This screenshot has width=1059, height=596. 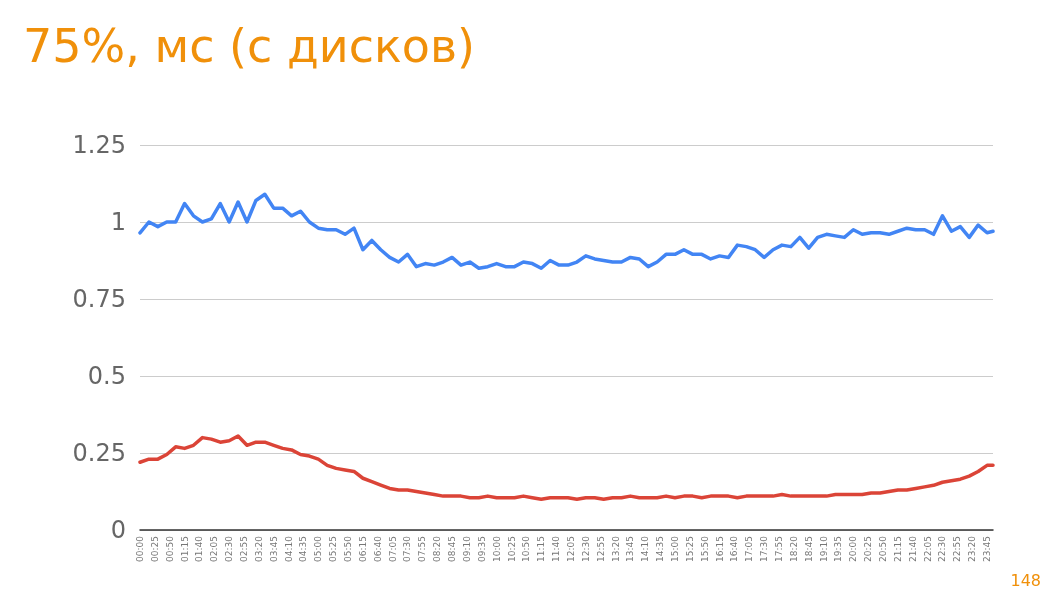 I want to click on x-tick-label: 20:00, so click(x=853, y=548).